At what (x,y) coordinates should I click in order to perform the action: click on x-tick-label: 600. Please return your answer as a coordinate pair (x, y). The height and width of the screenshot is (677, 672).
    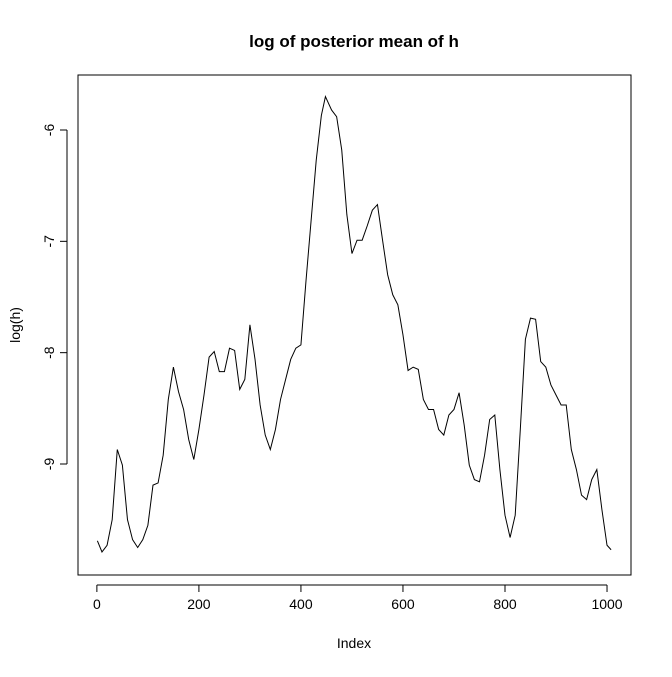
    Looking at the image, I should click on (403, 604).